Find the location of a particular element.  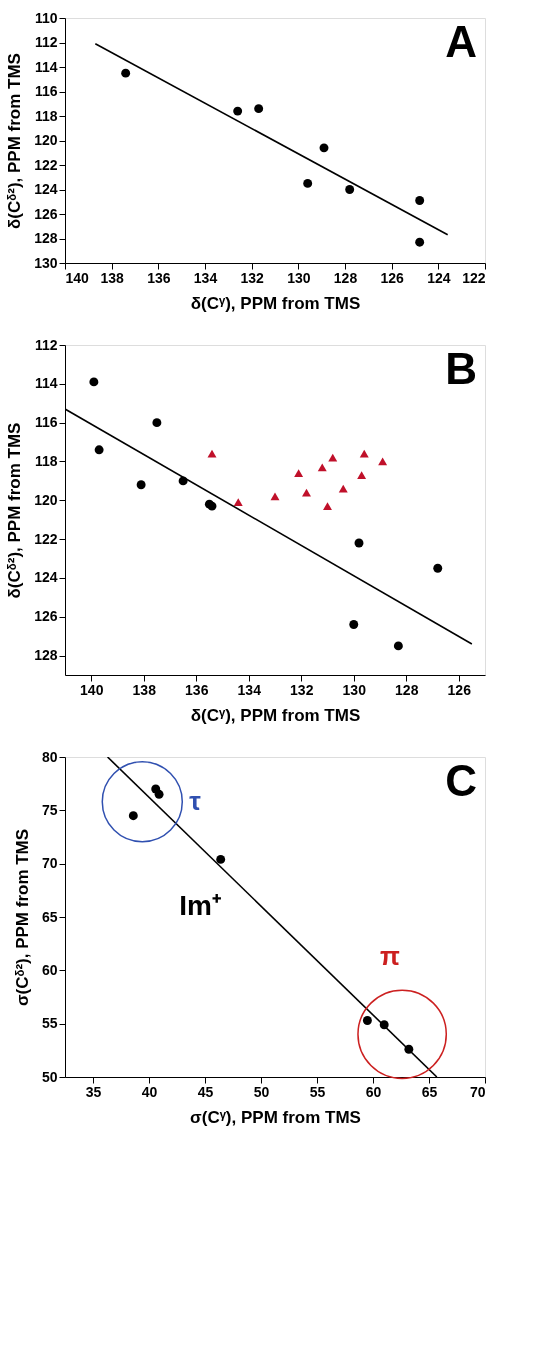

x-tick-label: 60 is located at coordinates (373, 1091).